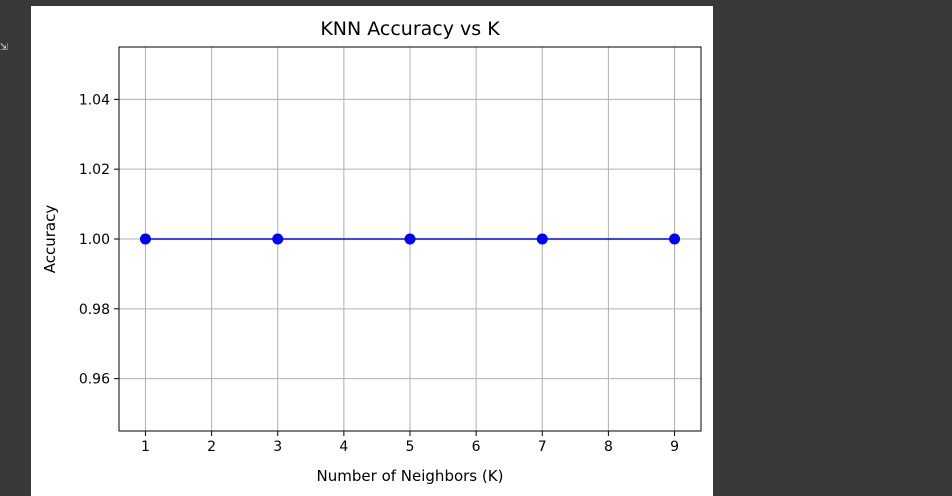 This screenshot has width=952, height=496. I want to click on x-tick-label: 5, so click(410, 447).